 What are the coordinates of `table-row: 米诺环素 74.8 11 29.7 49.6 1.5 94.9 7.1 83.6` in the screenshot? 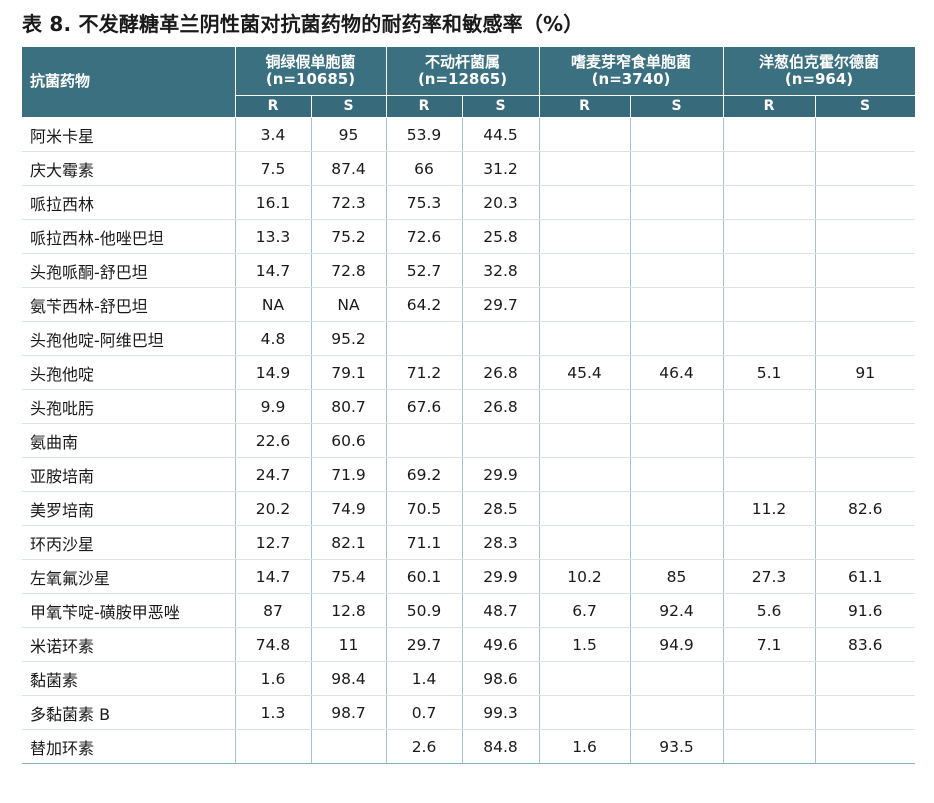 It's located at (469, 644).